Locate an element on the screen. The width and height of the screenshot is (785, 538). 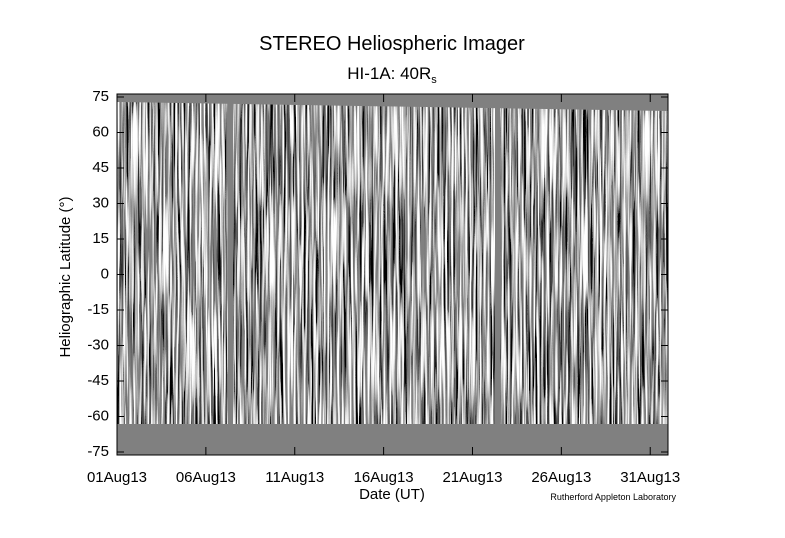
y-tick-label: 60 is located at coordinates (100, 131).